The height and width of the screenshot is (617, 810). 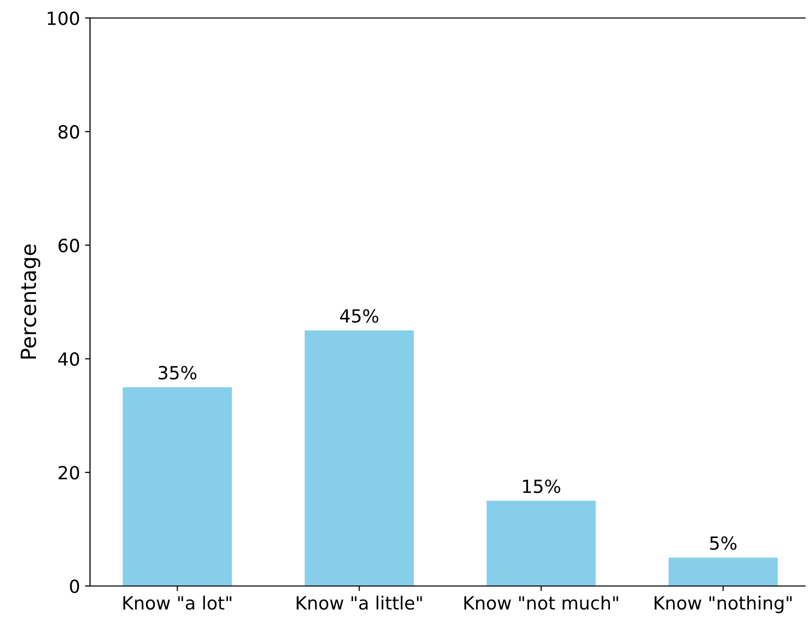 I want to click on y-tick-label: 100, so click(x=64, y=18).